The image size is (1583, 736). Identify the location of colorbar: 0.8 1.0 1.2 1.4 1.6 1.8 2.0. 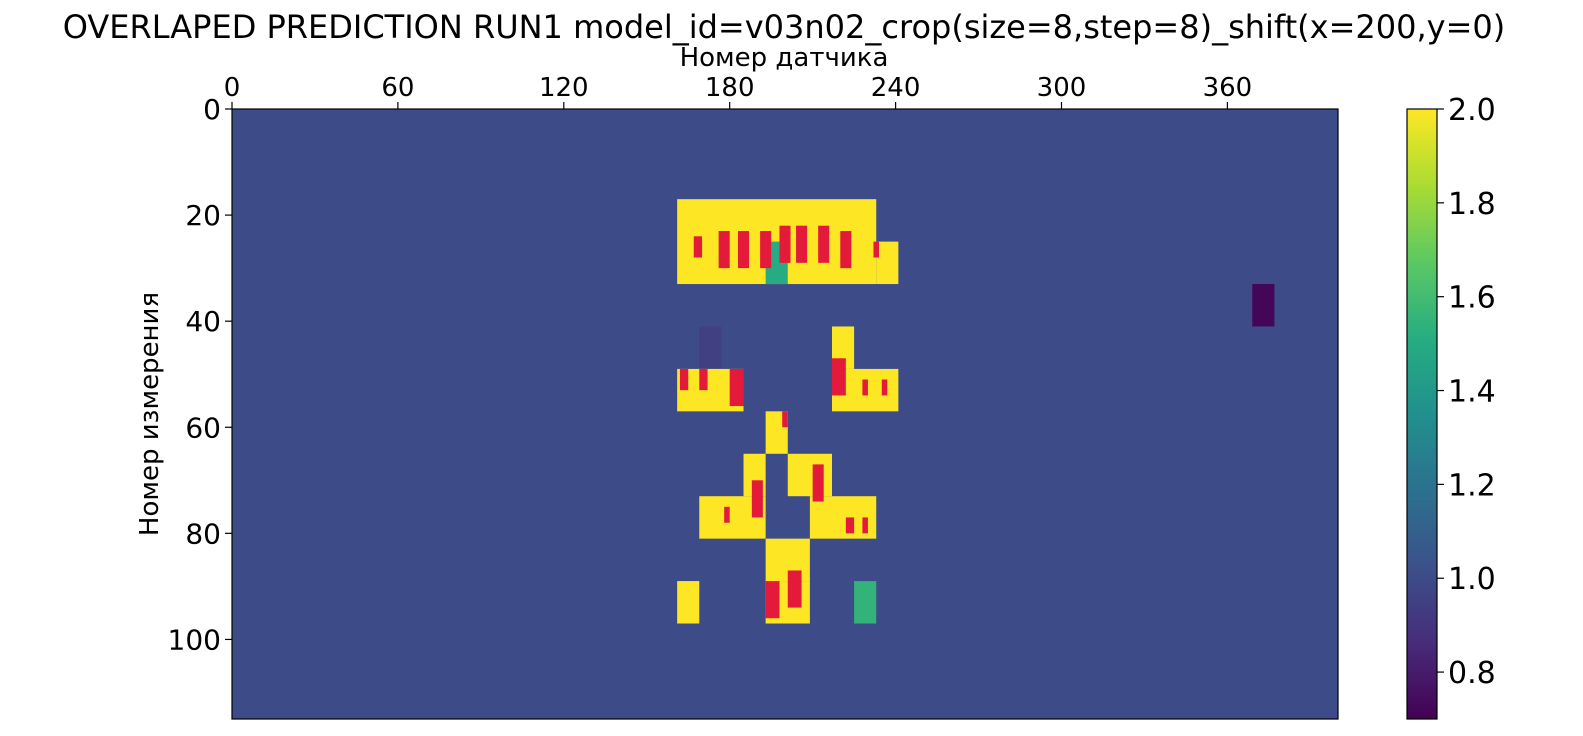
(1451, 406).